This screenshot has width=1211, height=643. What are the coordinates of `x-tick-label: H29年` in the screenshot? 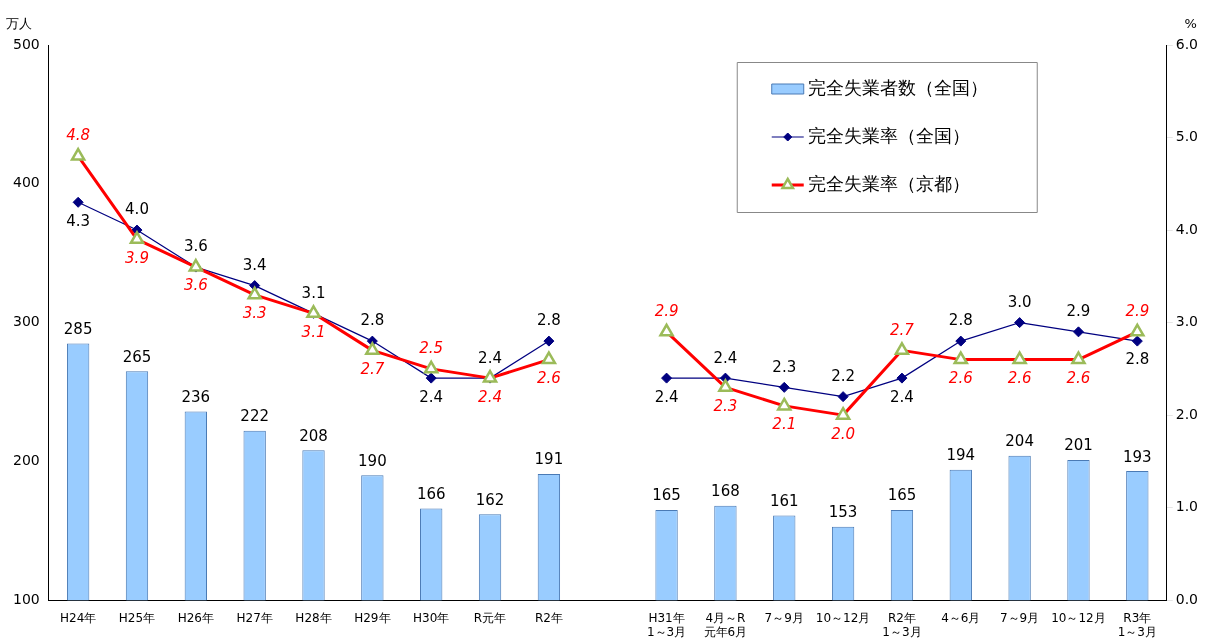 It's located at (372, 617).